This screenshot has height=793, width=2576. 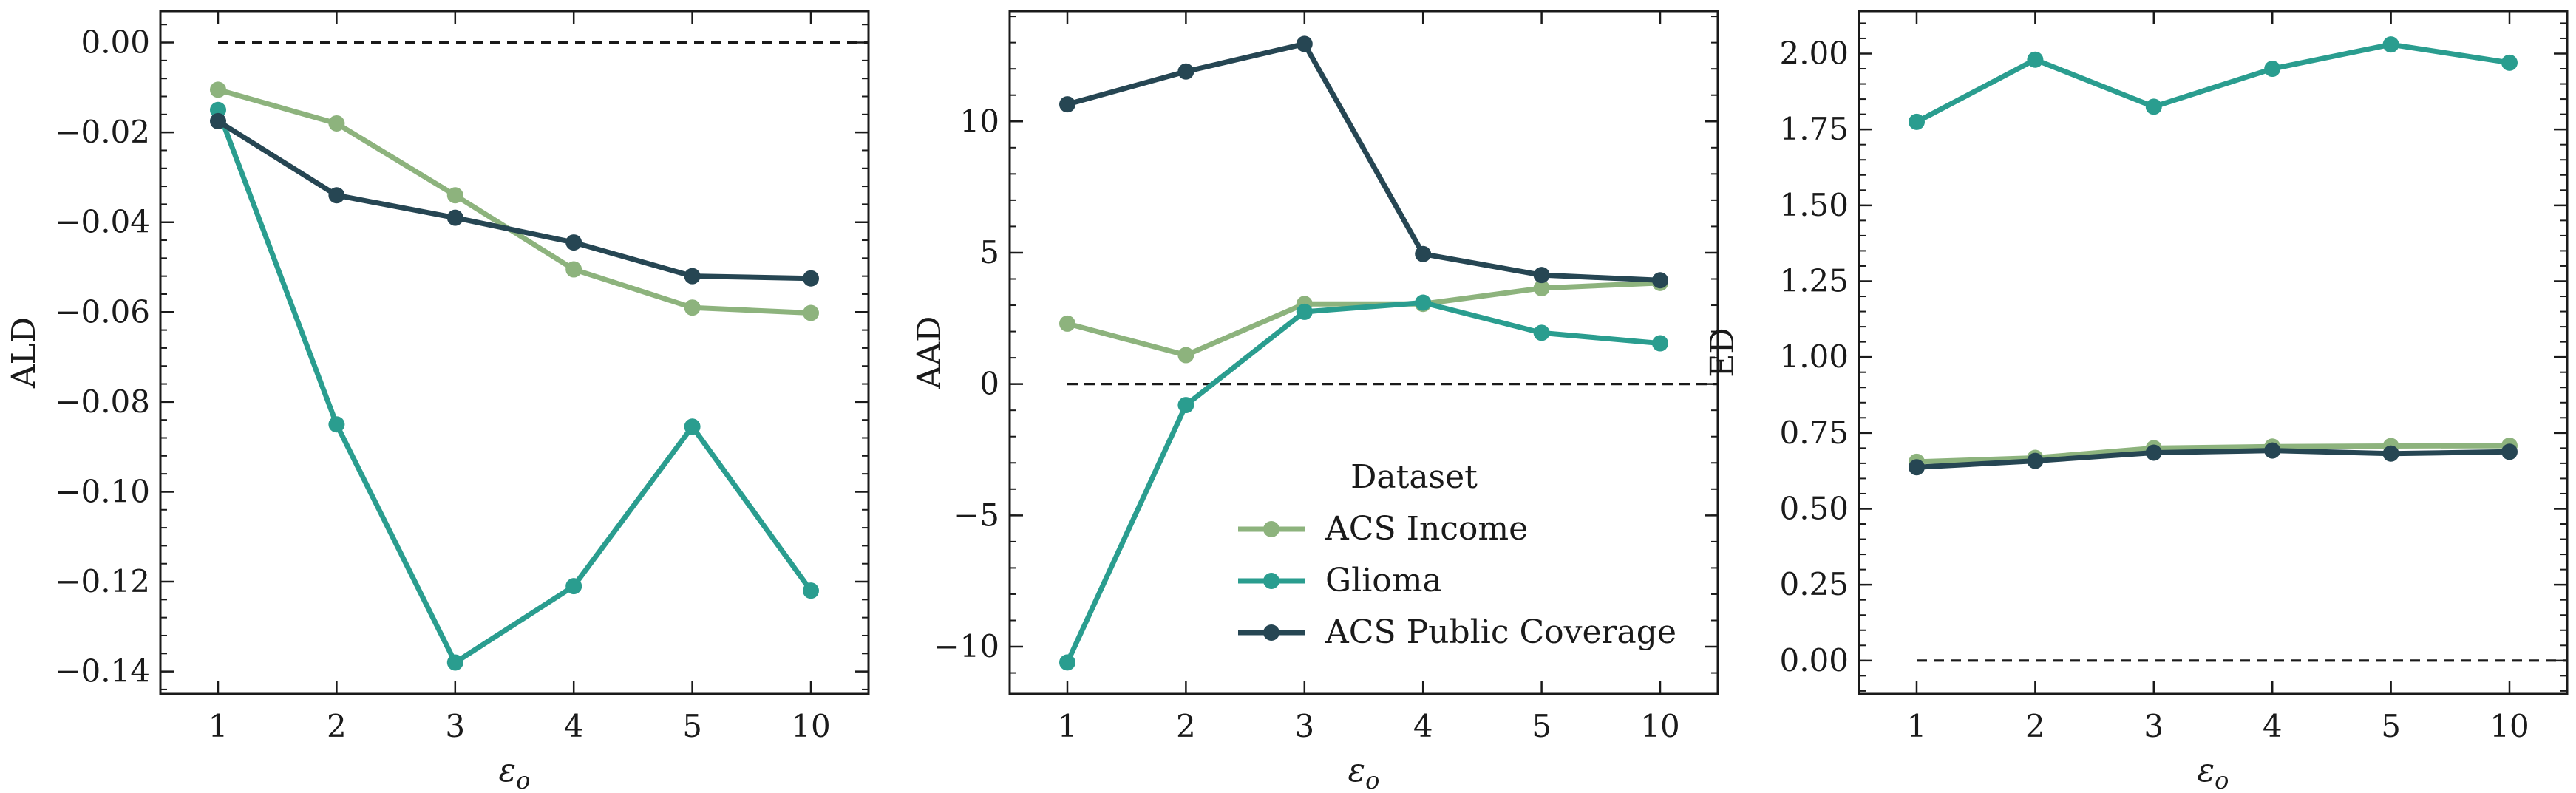 What do you see at coordinates (1722, 352) in the screenshot?
I see `y-axis-label: ED` at bounding box center [1722, 352].